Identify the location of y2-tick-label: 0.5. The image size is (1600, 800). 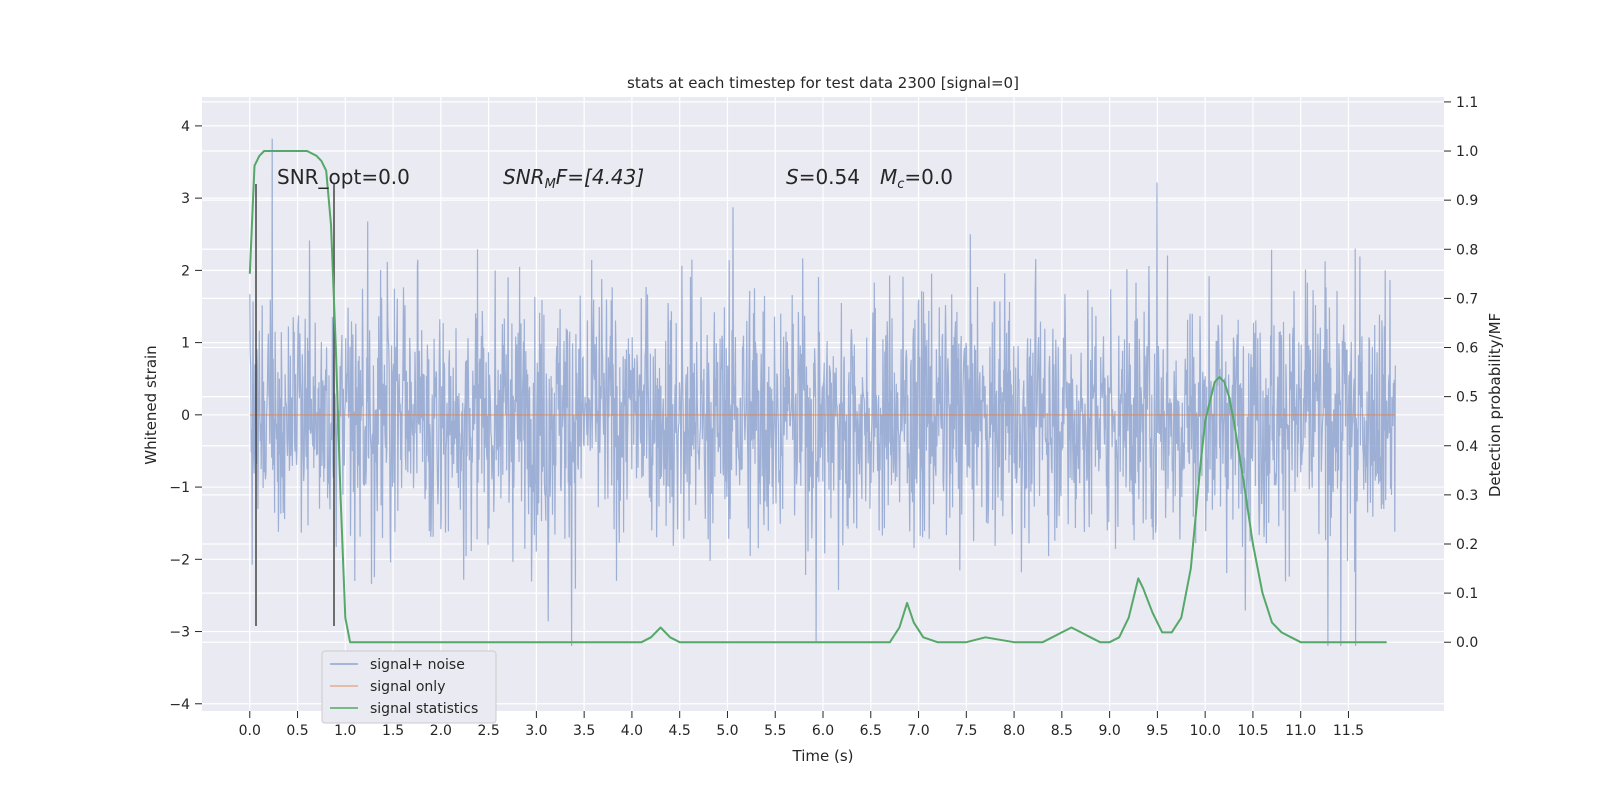
(1467, 398).